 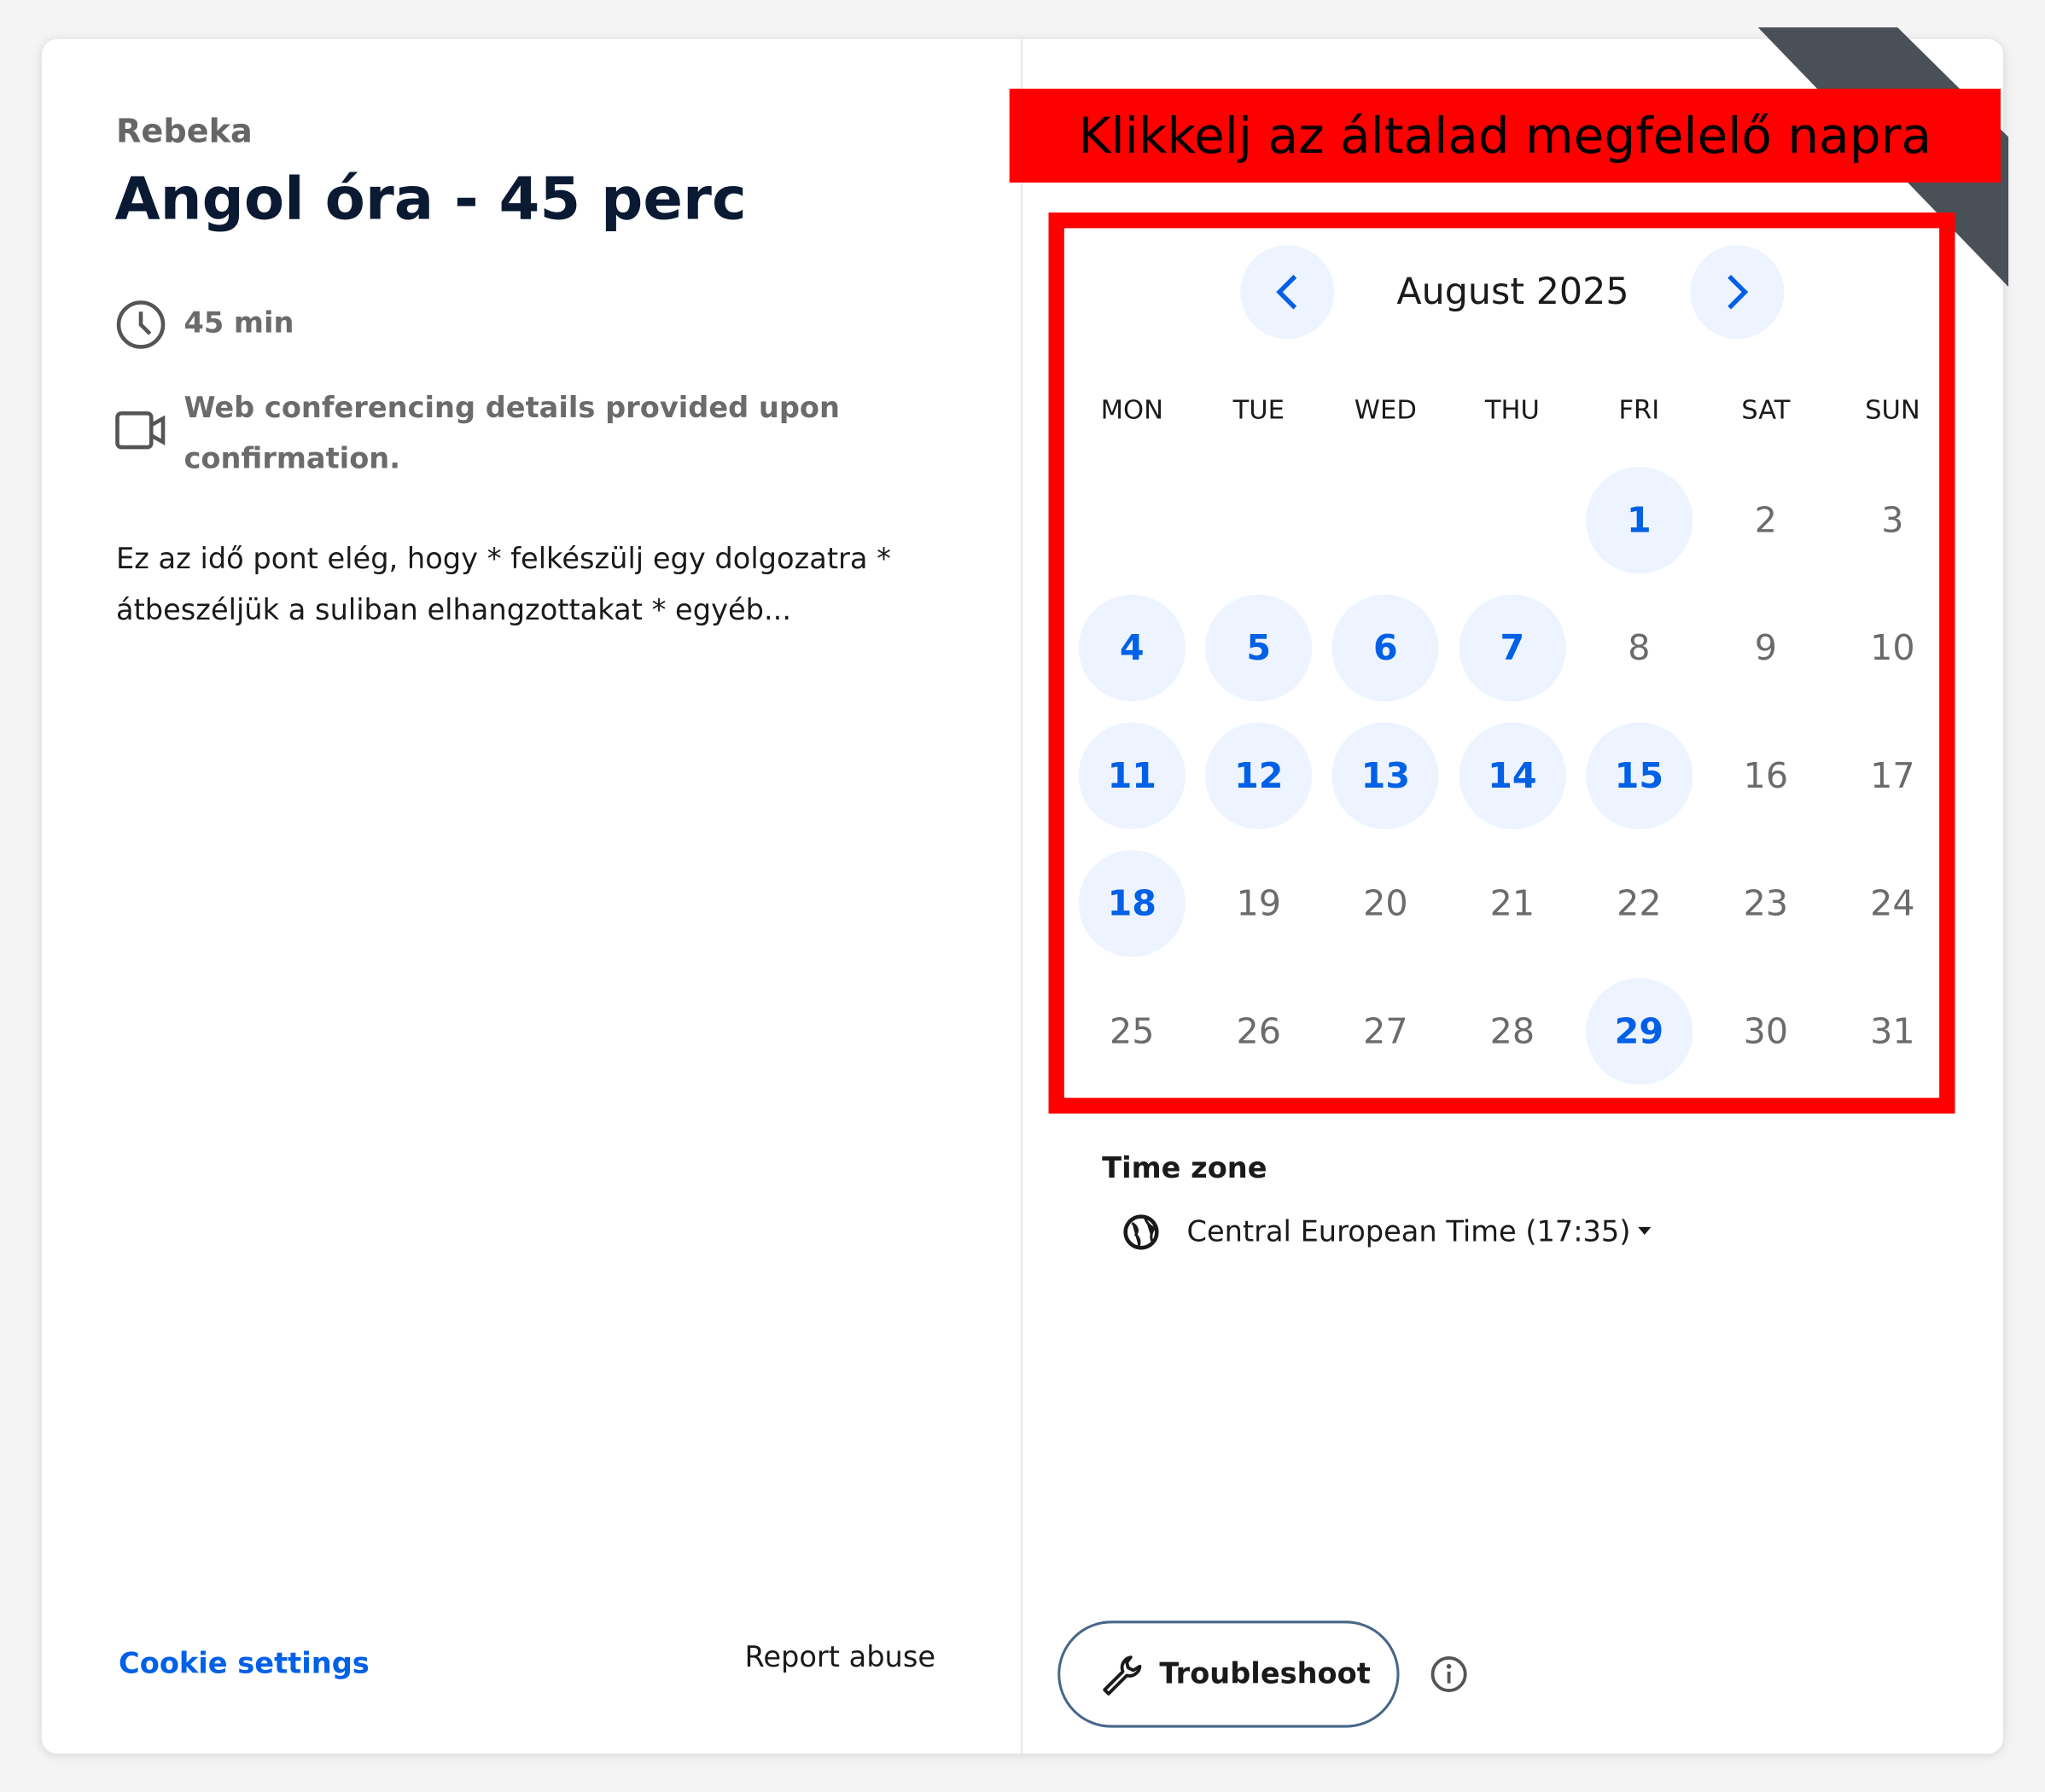 What do you see at coordinates (1385, 409) in the screenshot?
I see `weekday-label: WED` at bounding box center [1385, 409].